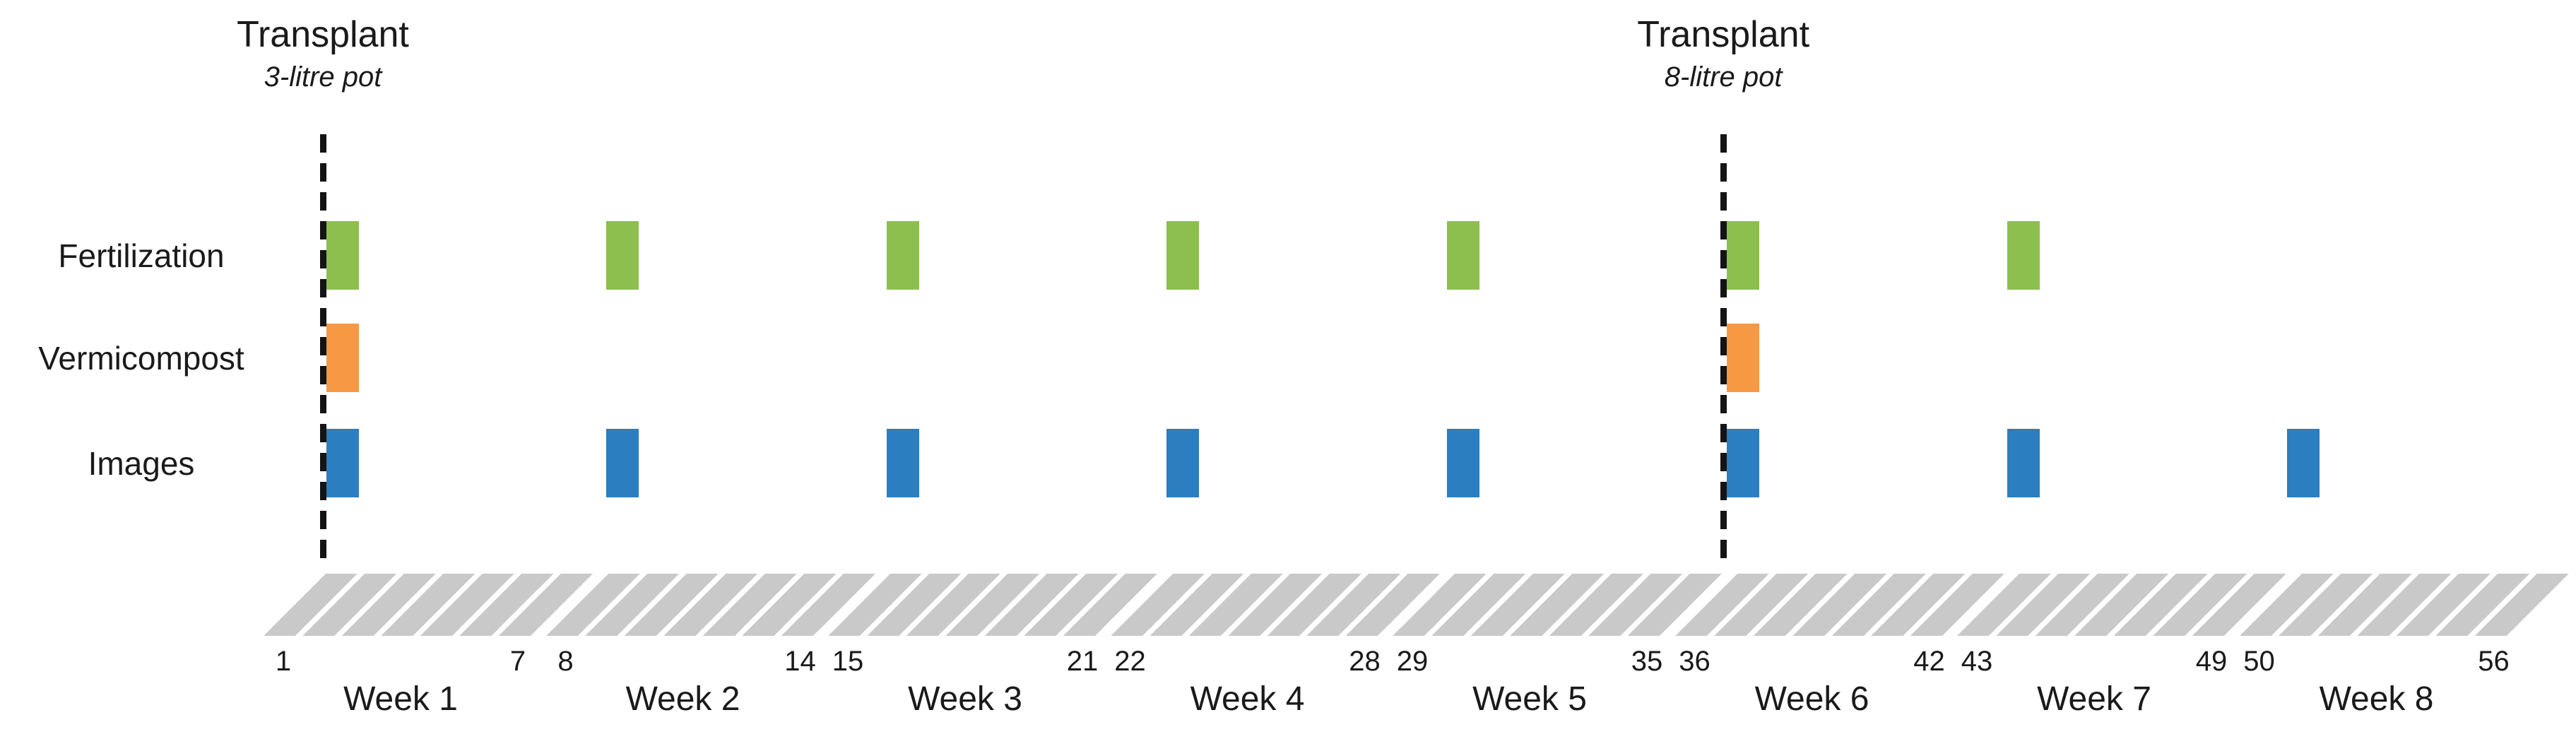 The width and height of the screenshot is (2576, 739). Describe the element at coordinates (141, 463) in the screenshot. I see `row-label-images: Images` at that location.